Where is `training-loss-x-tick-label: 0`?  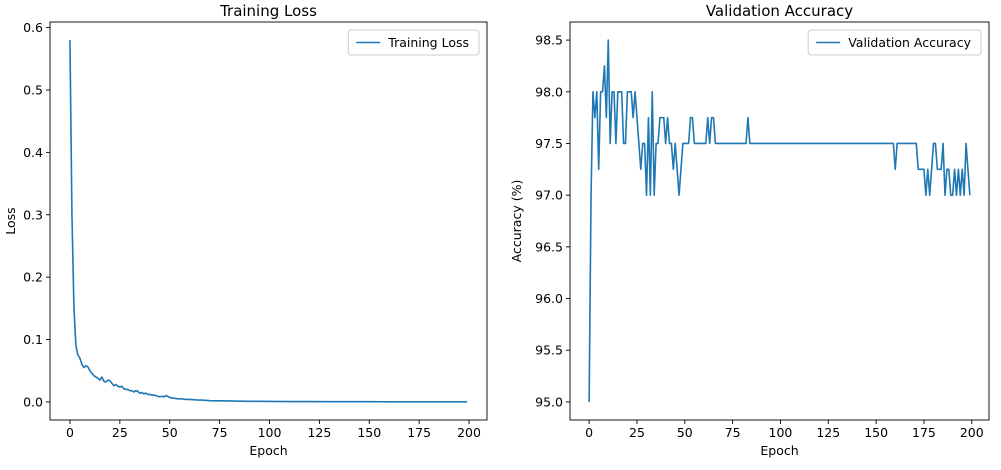 training-loss-x-tick-label: 0 is located at coordinates (70, 432).